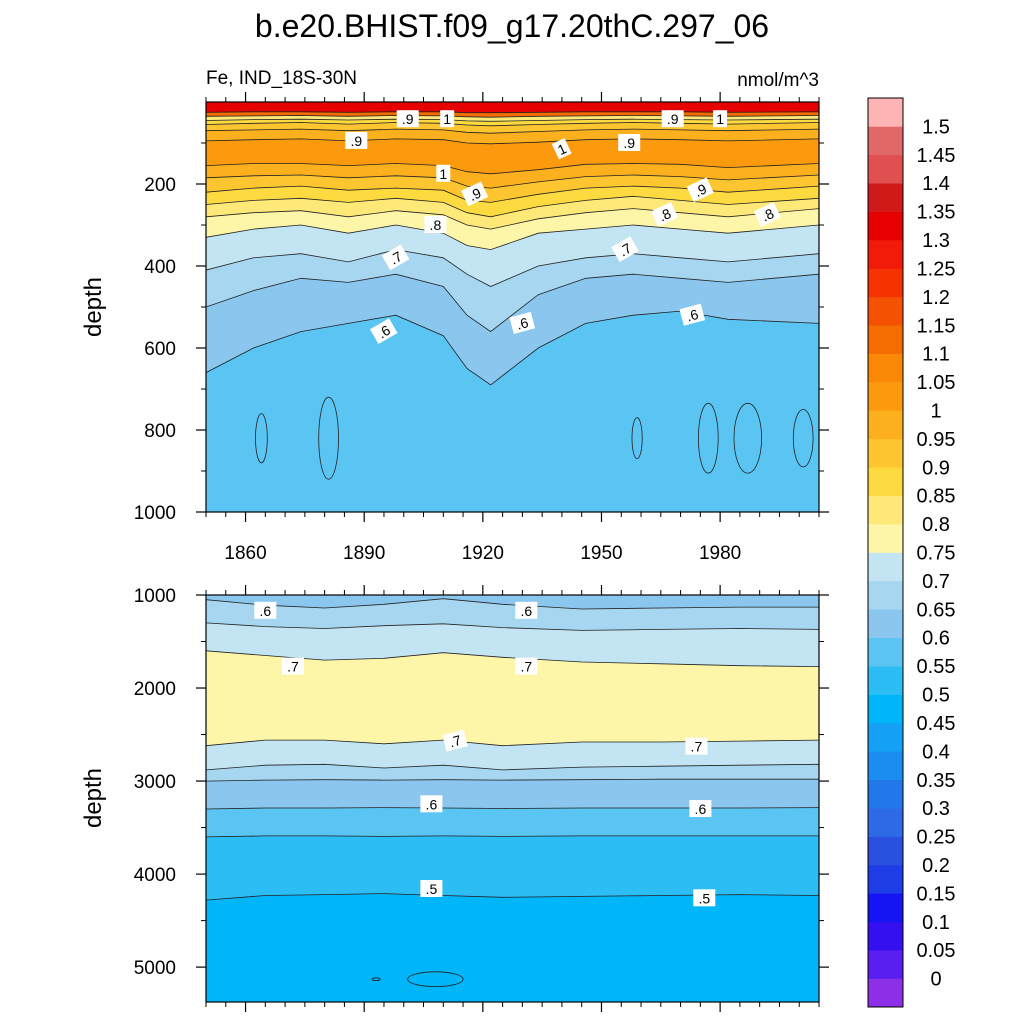 Image resolution: width=1024 pixels, height=1024 pixels. Describe the element at coordinates (155, 782) in the screenshot. I see `lower-ytick-label-2: 3000` at that location.